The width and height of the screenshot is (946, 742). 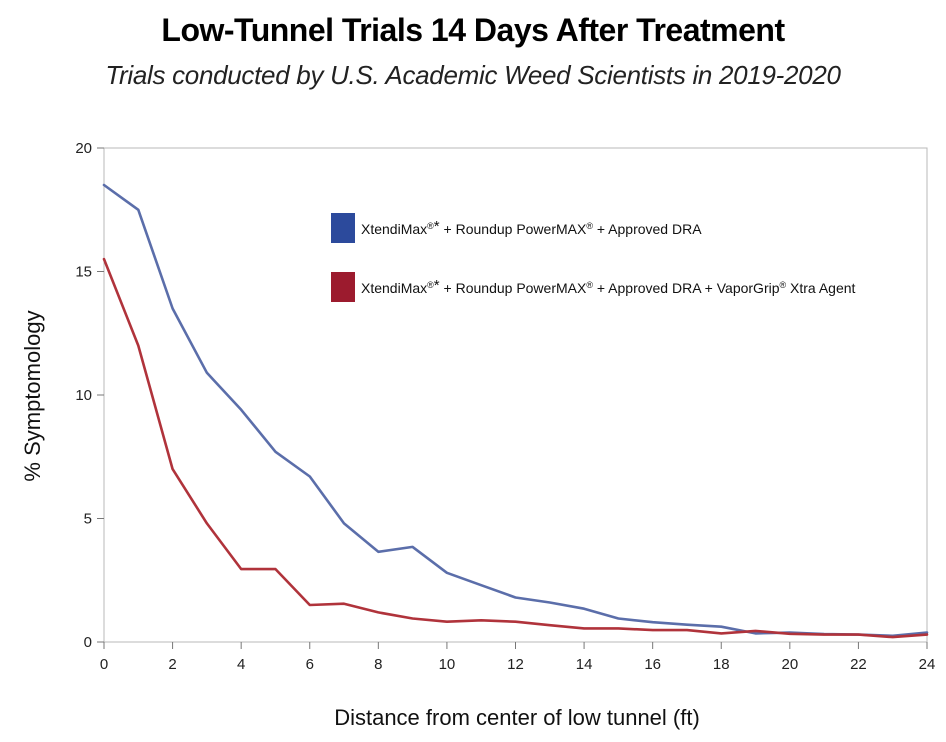 I want to click on y-tick-label: 10, so click(x=83, y=395).